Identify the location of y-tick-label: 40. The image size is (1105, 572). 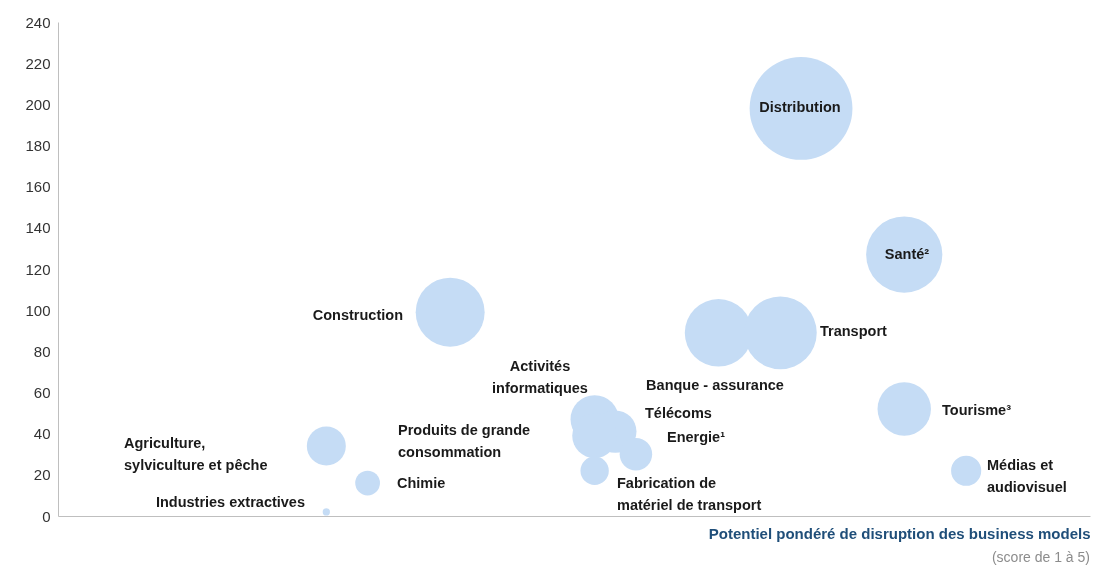
(42, 434).